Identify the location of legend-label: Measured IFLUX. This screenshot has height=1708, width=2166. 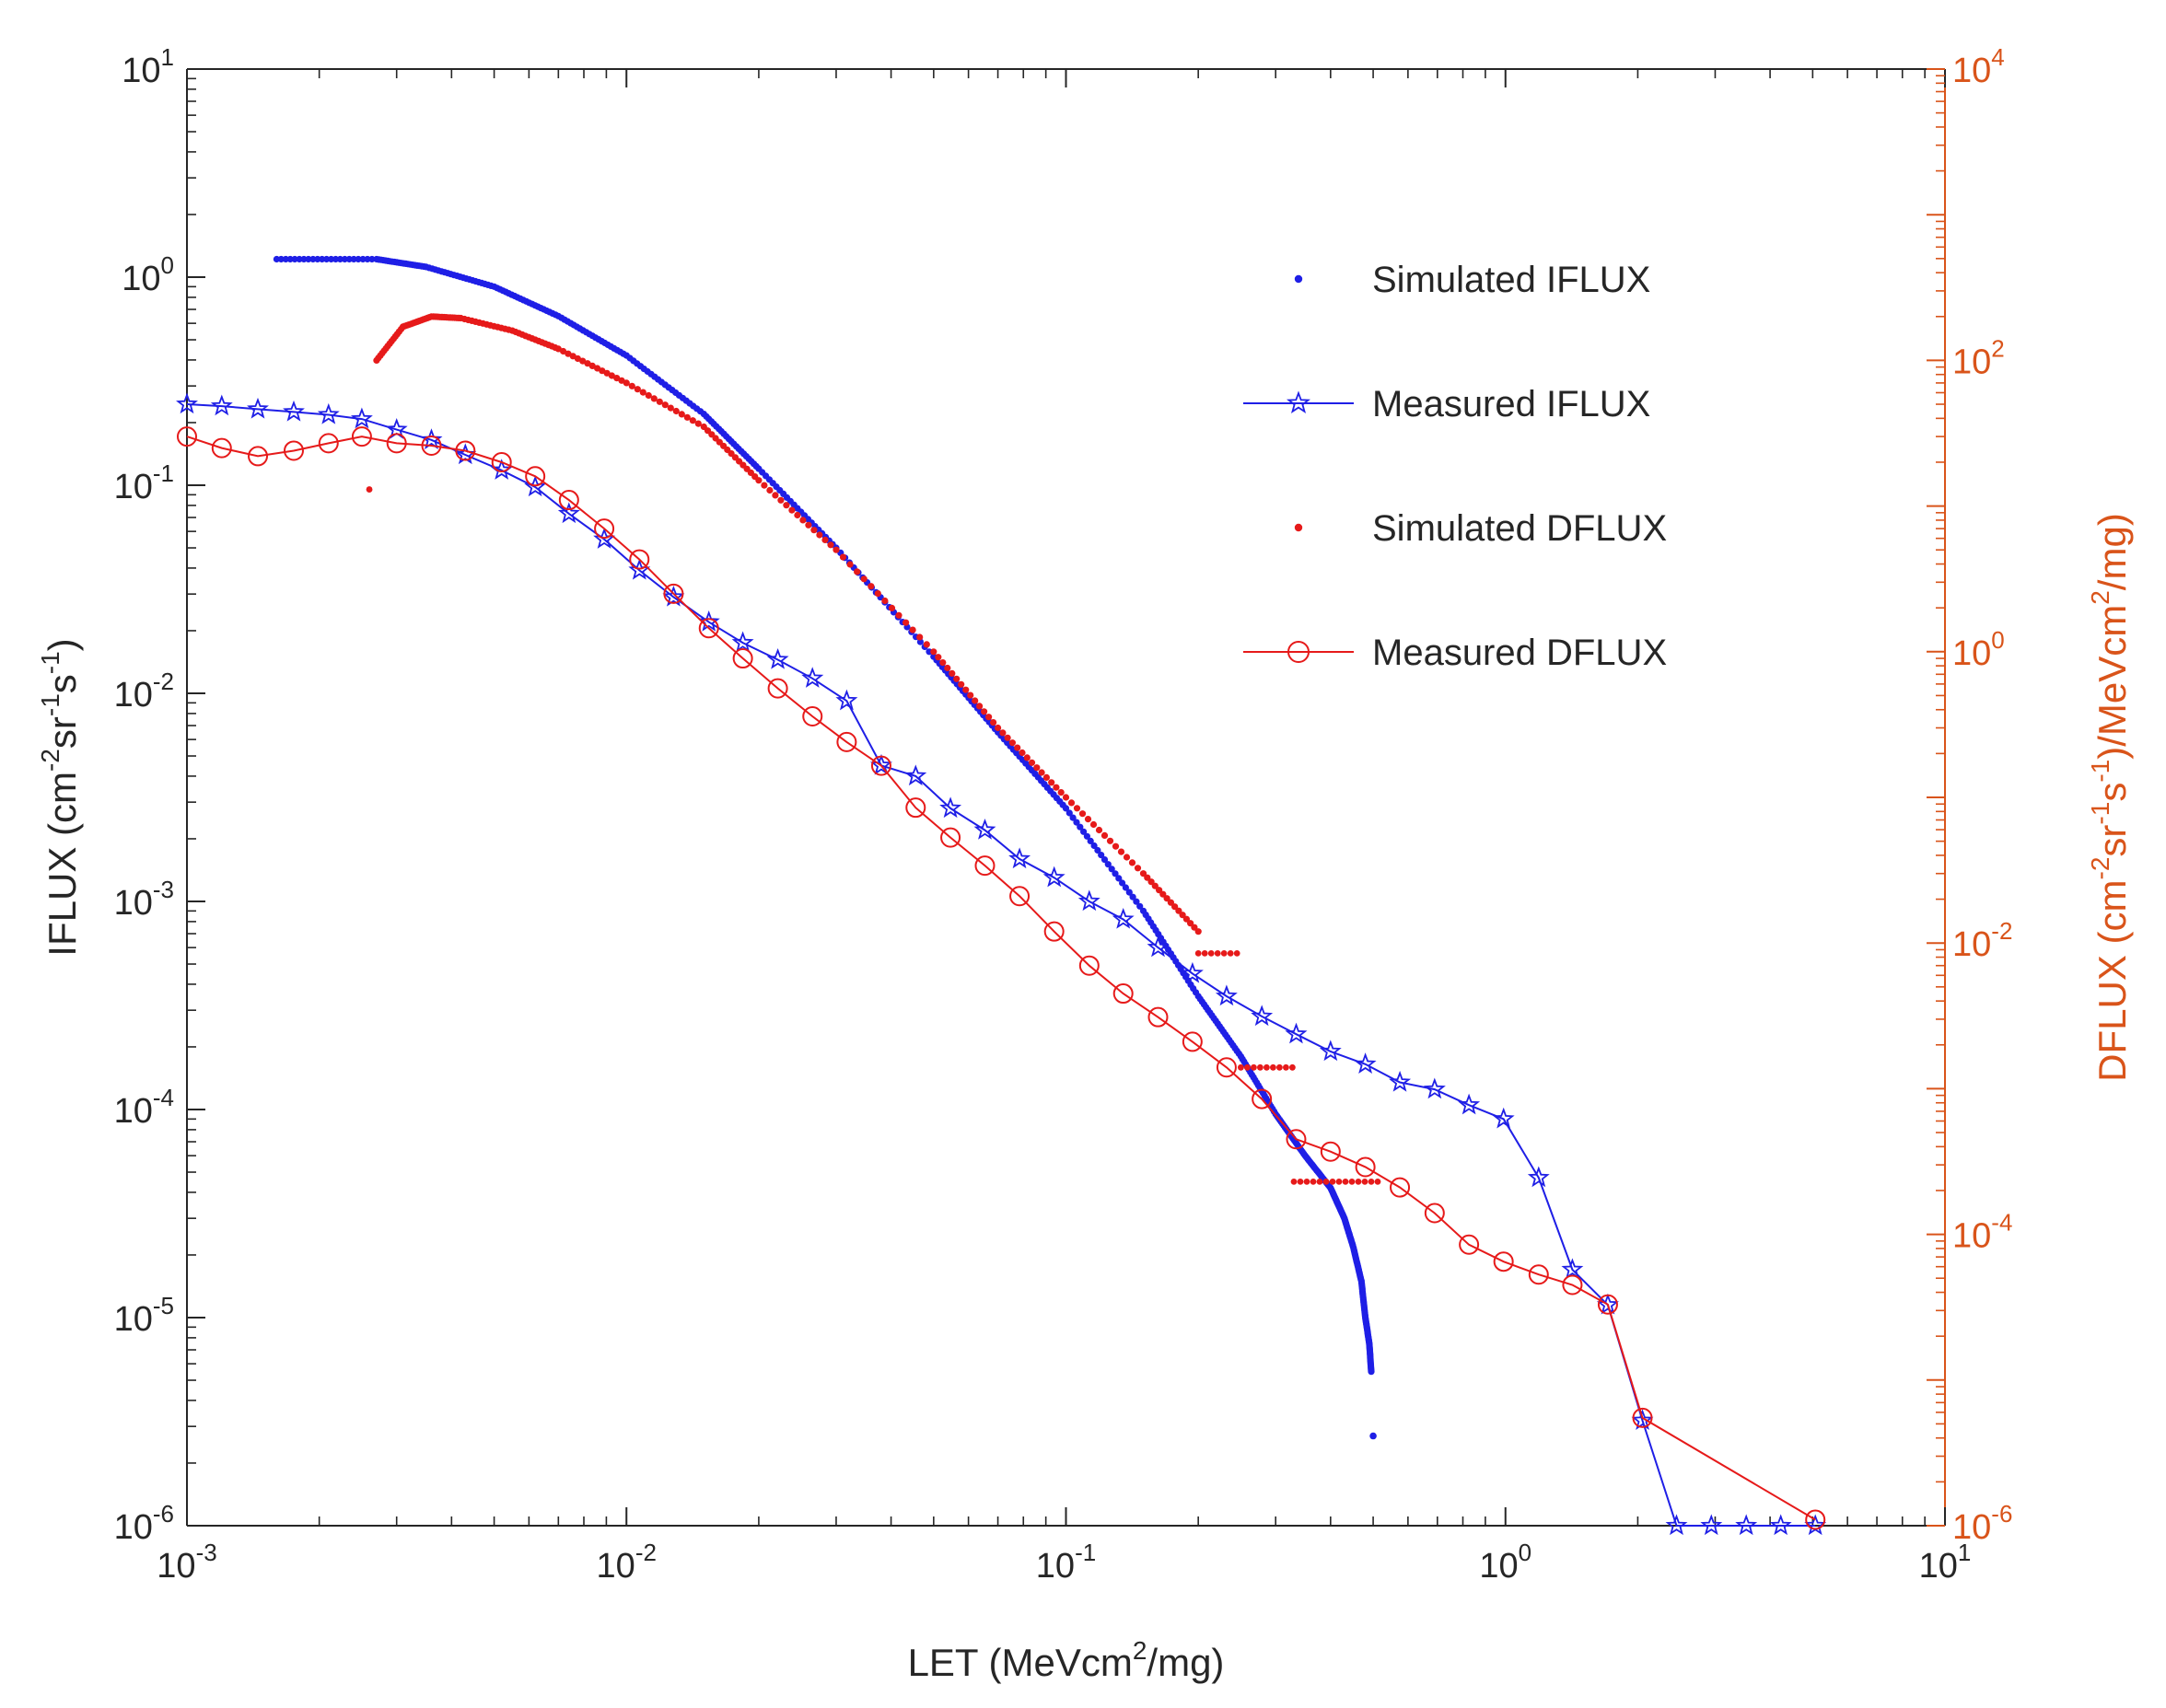
(1511, 404).